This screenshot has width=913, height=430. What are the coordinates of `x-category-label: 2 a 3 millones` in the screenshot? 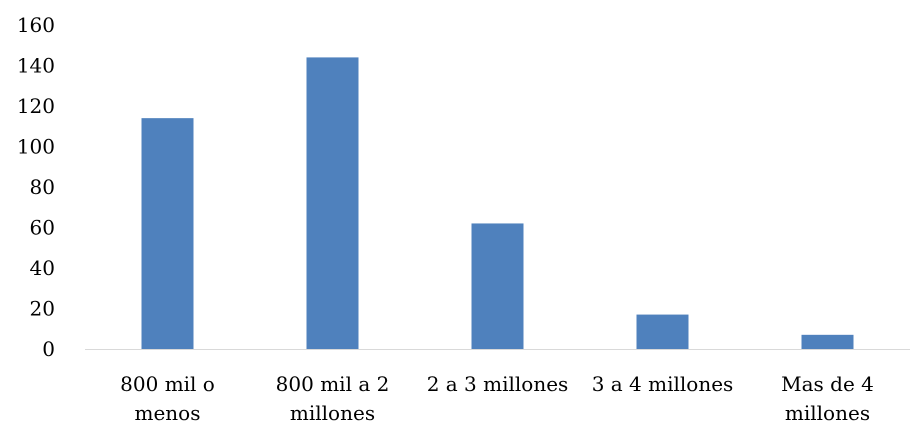 It's located at (498, 384).